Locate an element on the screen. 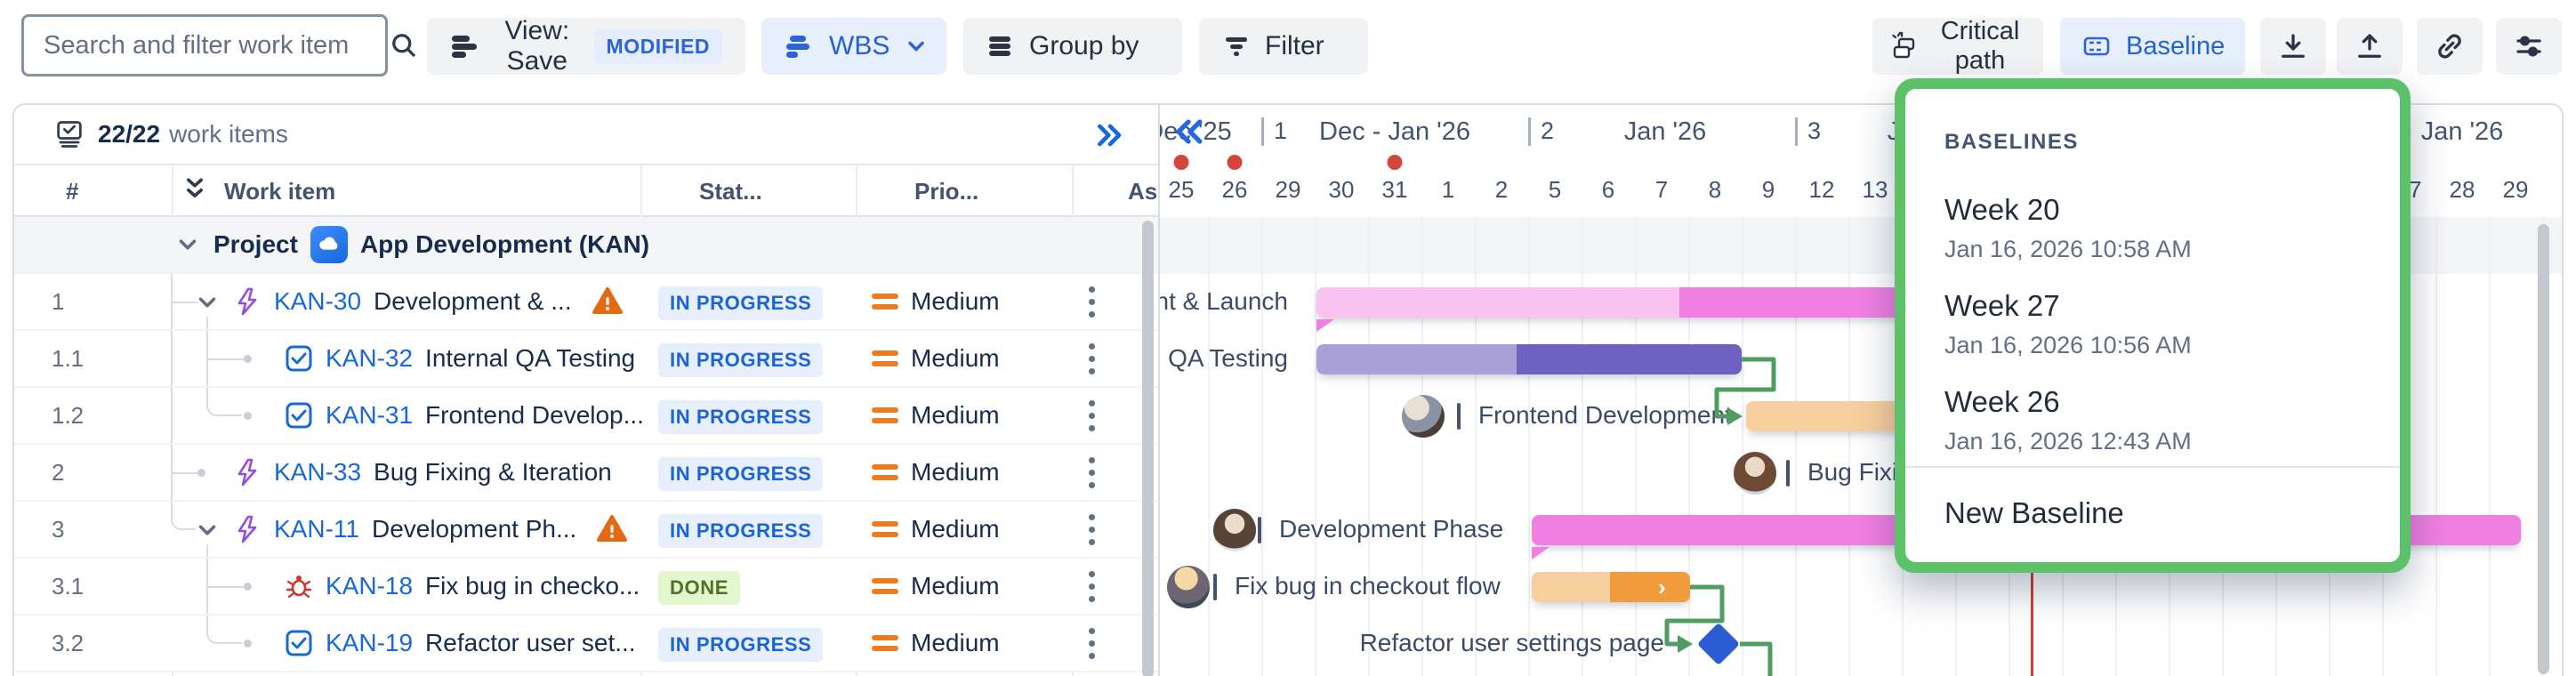  group-by-button: Group by is located at coordinates (1072, 46).